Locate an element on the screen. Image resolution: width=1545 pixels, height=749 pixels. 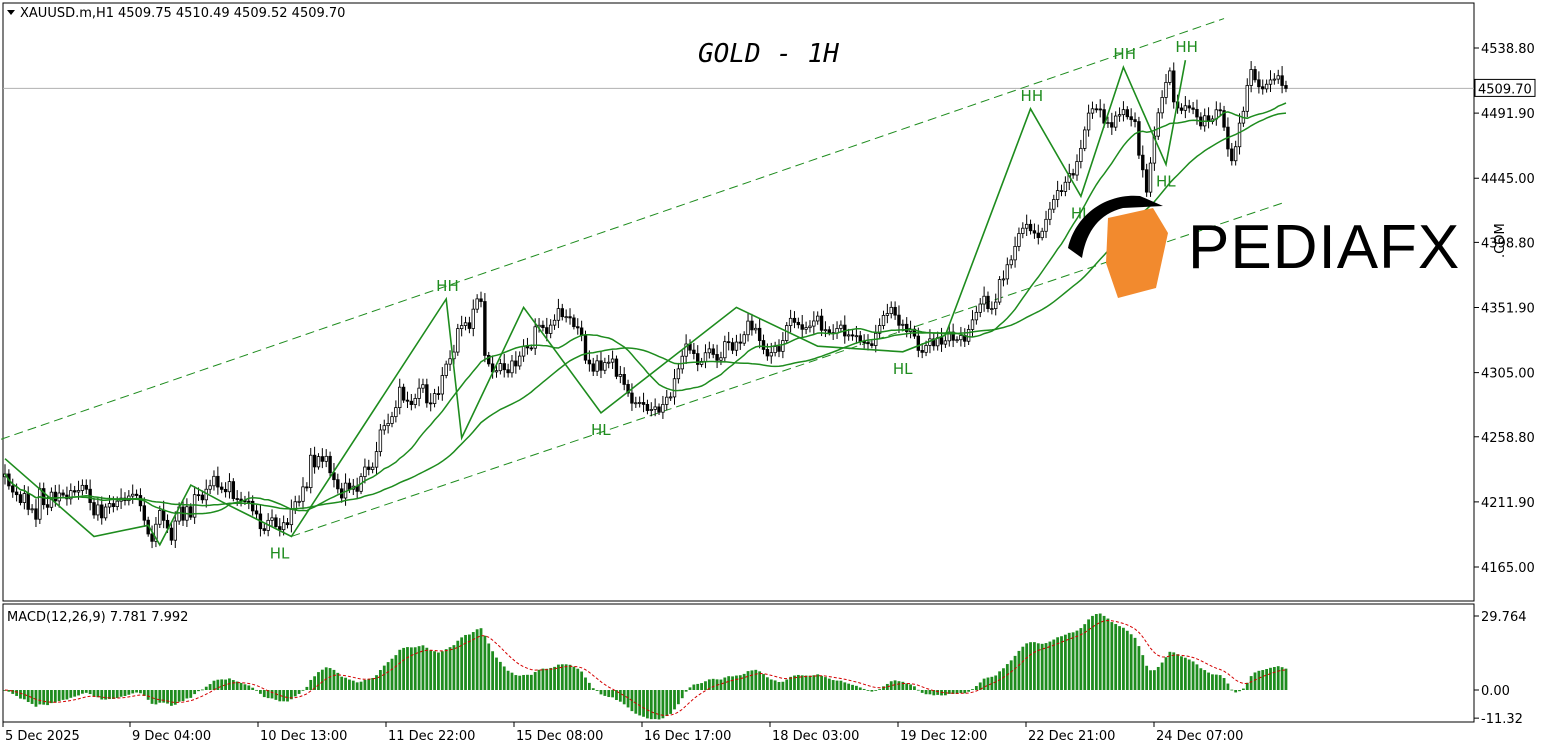
swing-label-hh: HH is located at coordinates (1124, 54).